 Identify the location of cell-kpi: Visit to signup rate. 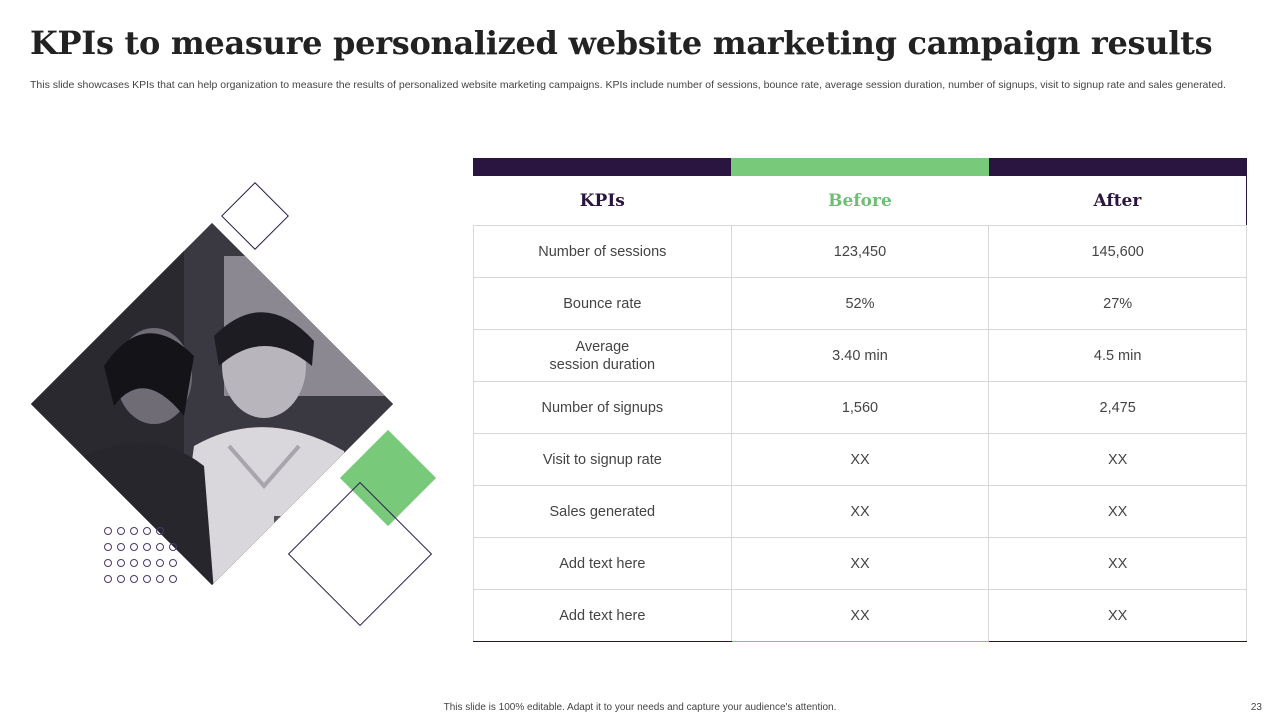
(602, 459).